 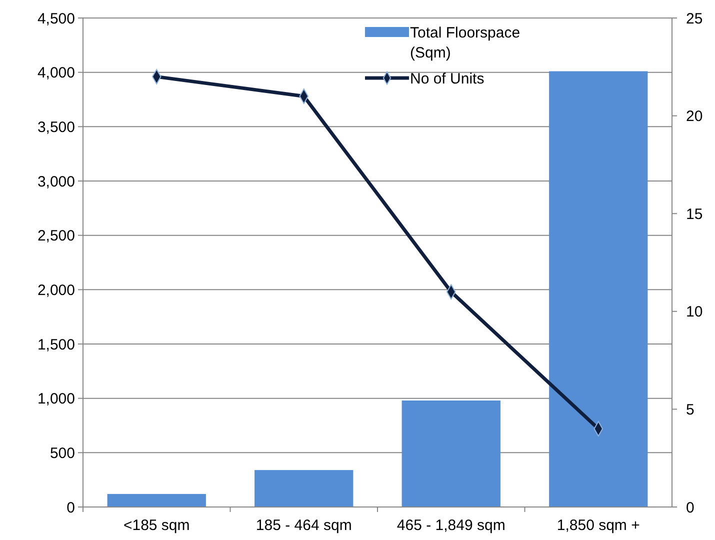 I want to click on y-tick-label: 500, so click(x=62, y=453).